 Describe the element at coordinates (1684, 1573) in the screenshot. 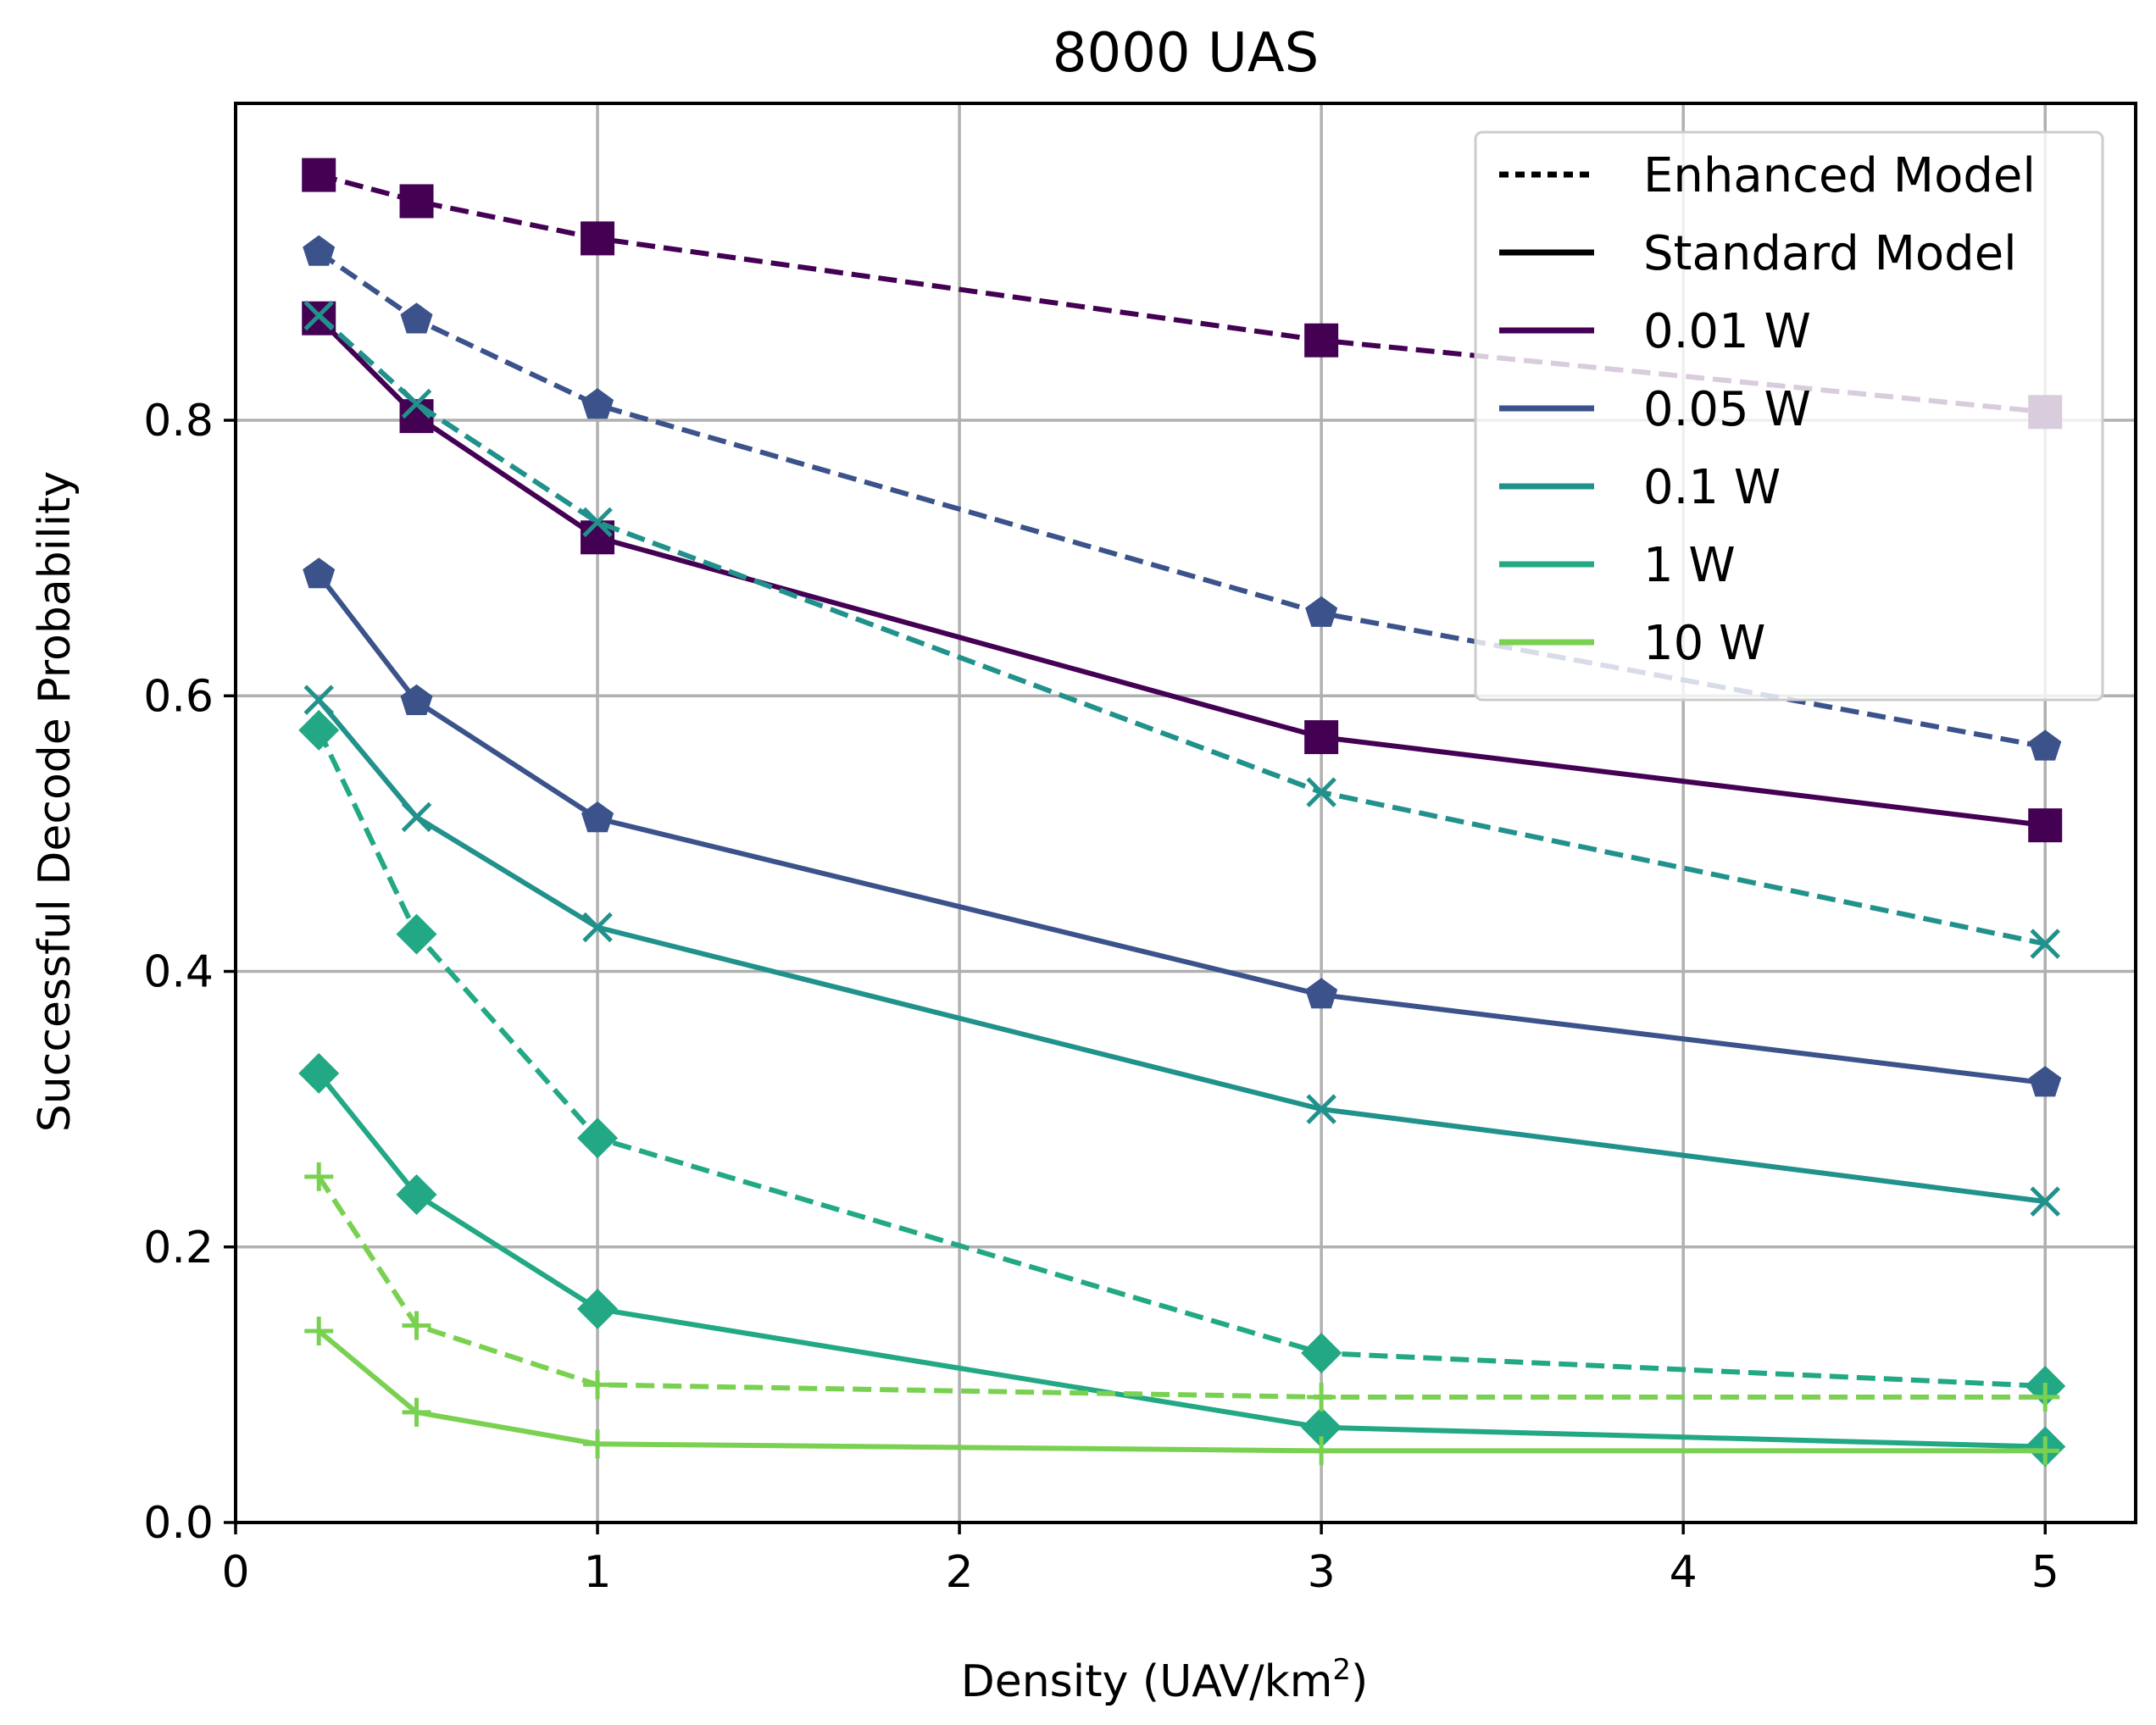

I see `x-tick-label: 4` at that location.